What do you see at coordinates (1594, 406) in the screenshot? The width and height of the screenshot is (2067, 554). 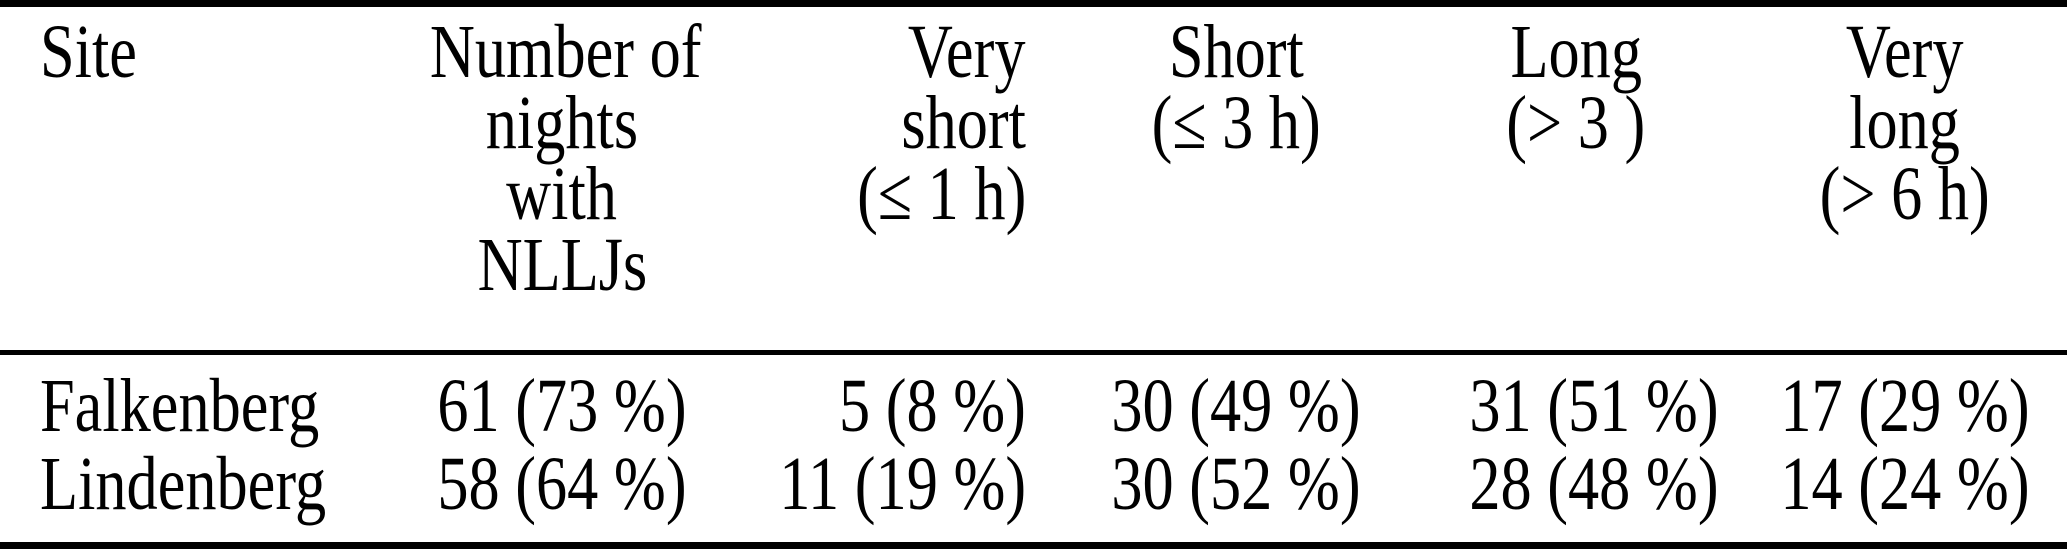 I see `value-cell: 31 (51 %)` at bounding box center [1594, 406].